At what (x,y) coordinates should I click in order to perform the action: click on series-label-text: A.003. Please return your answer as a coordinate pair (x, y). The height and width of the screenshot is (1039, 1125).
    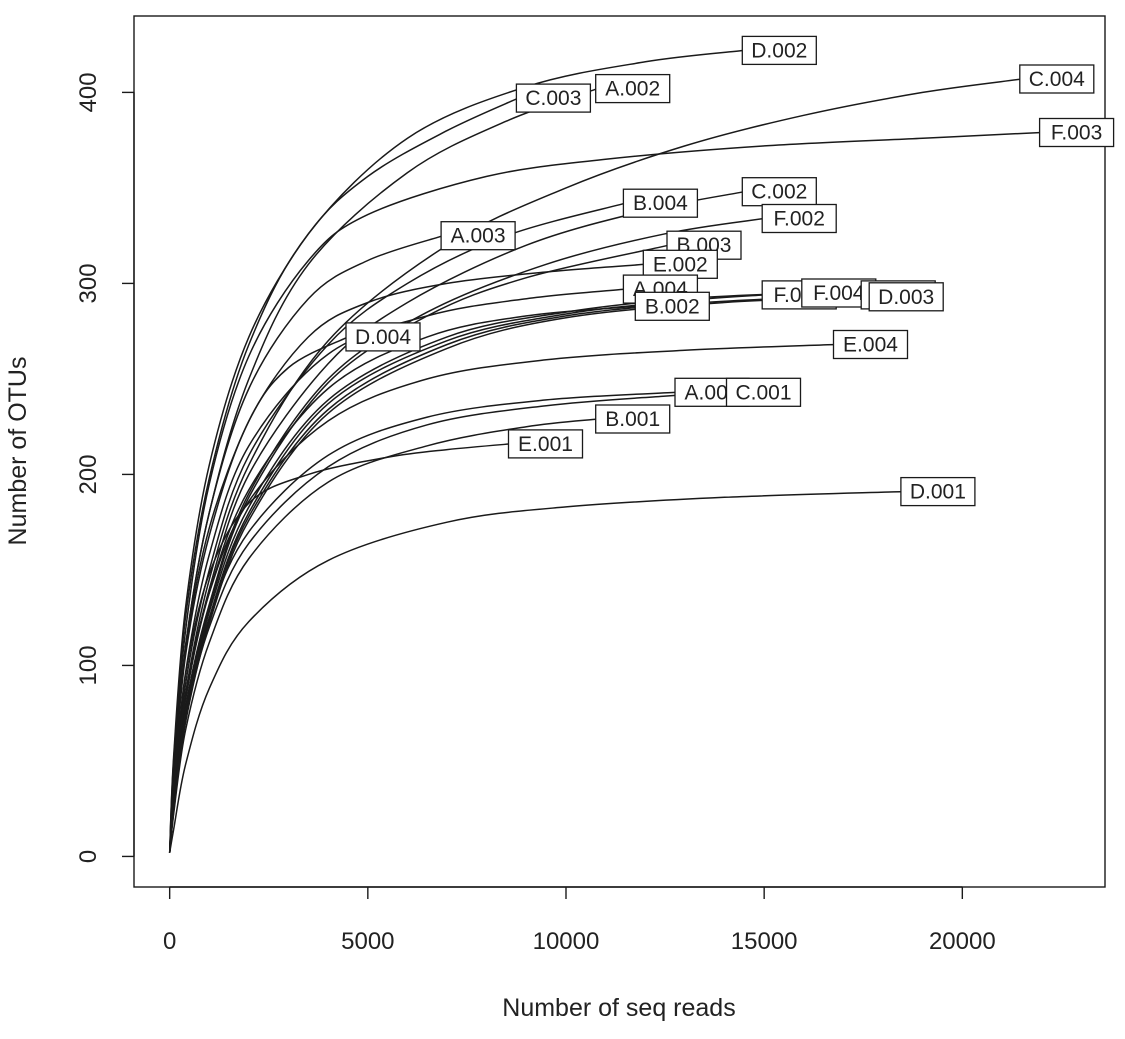
    Looking at the image, I should click on (478, 236).